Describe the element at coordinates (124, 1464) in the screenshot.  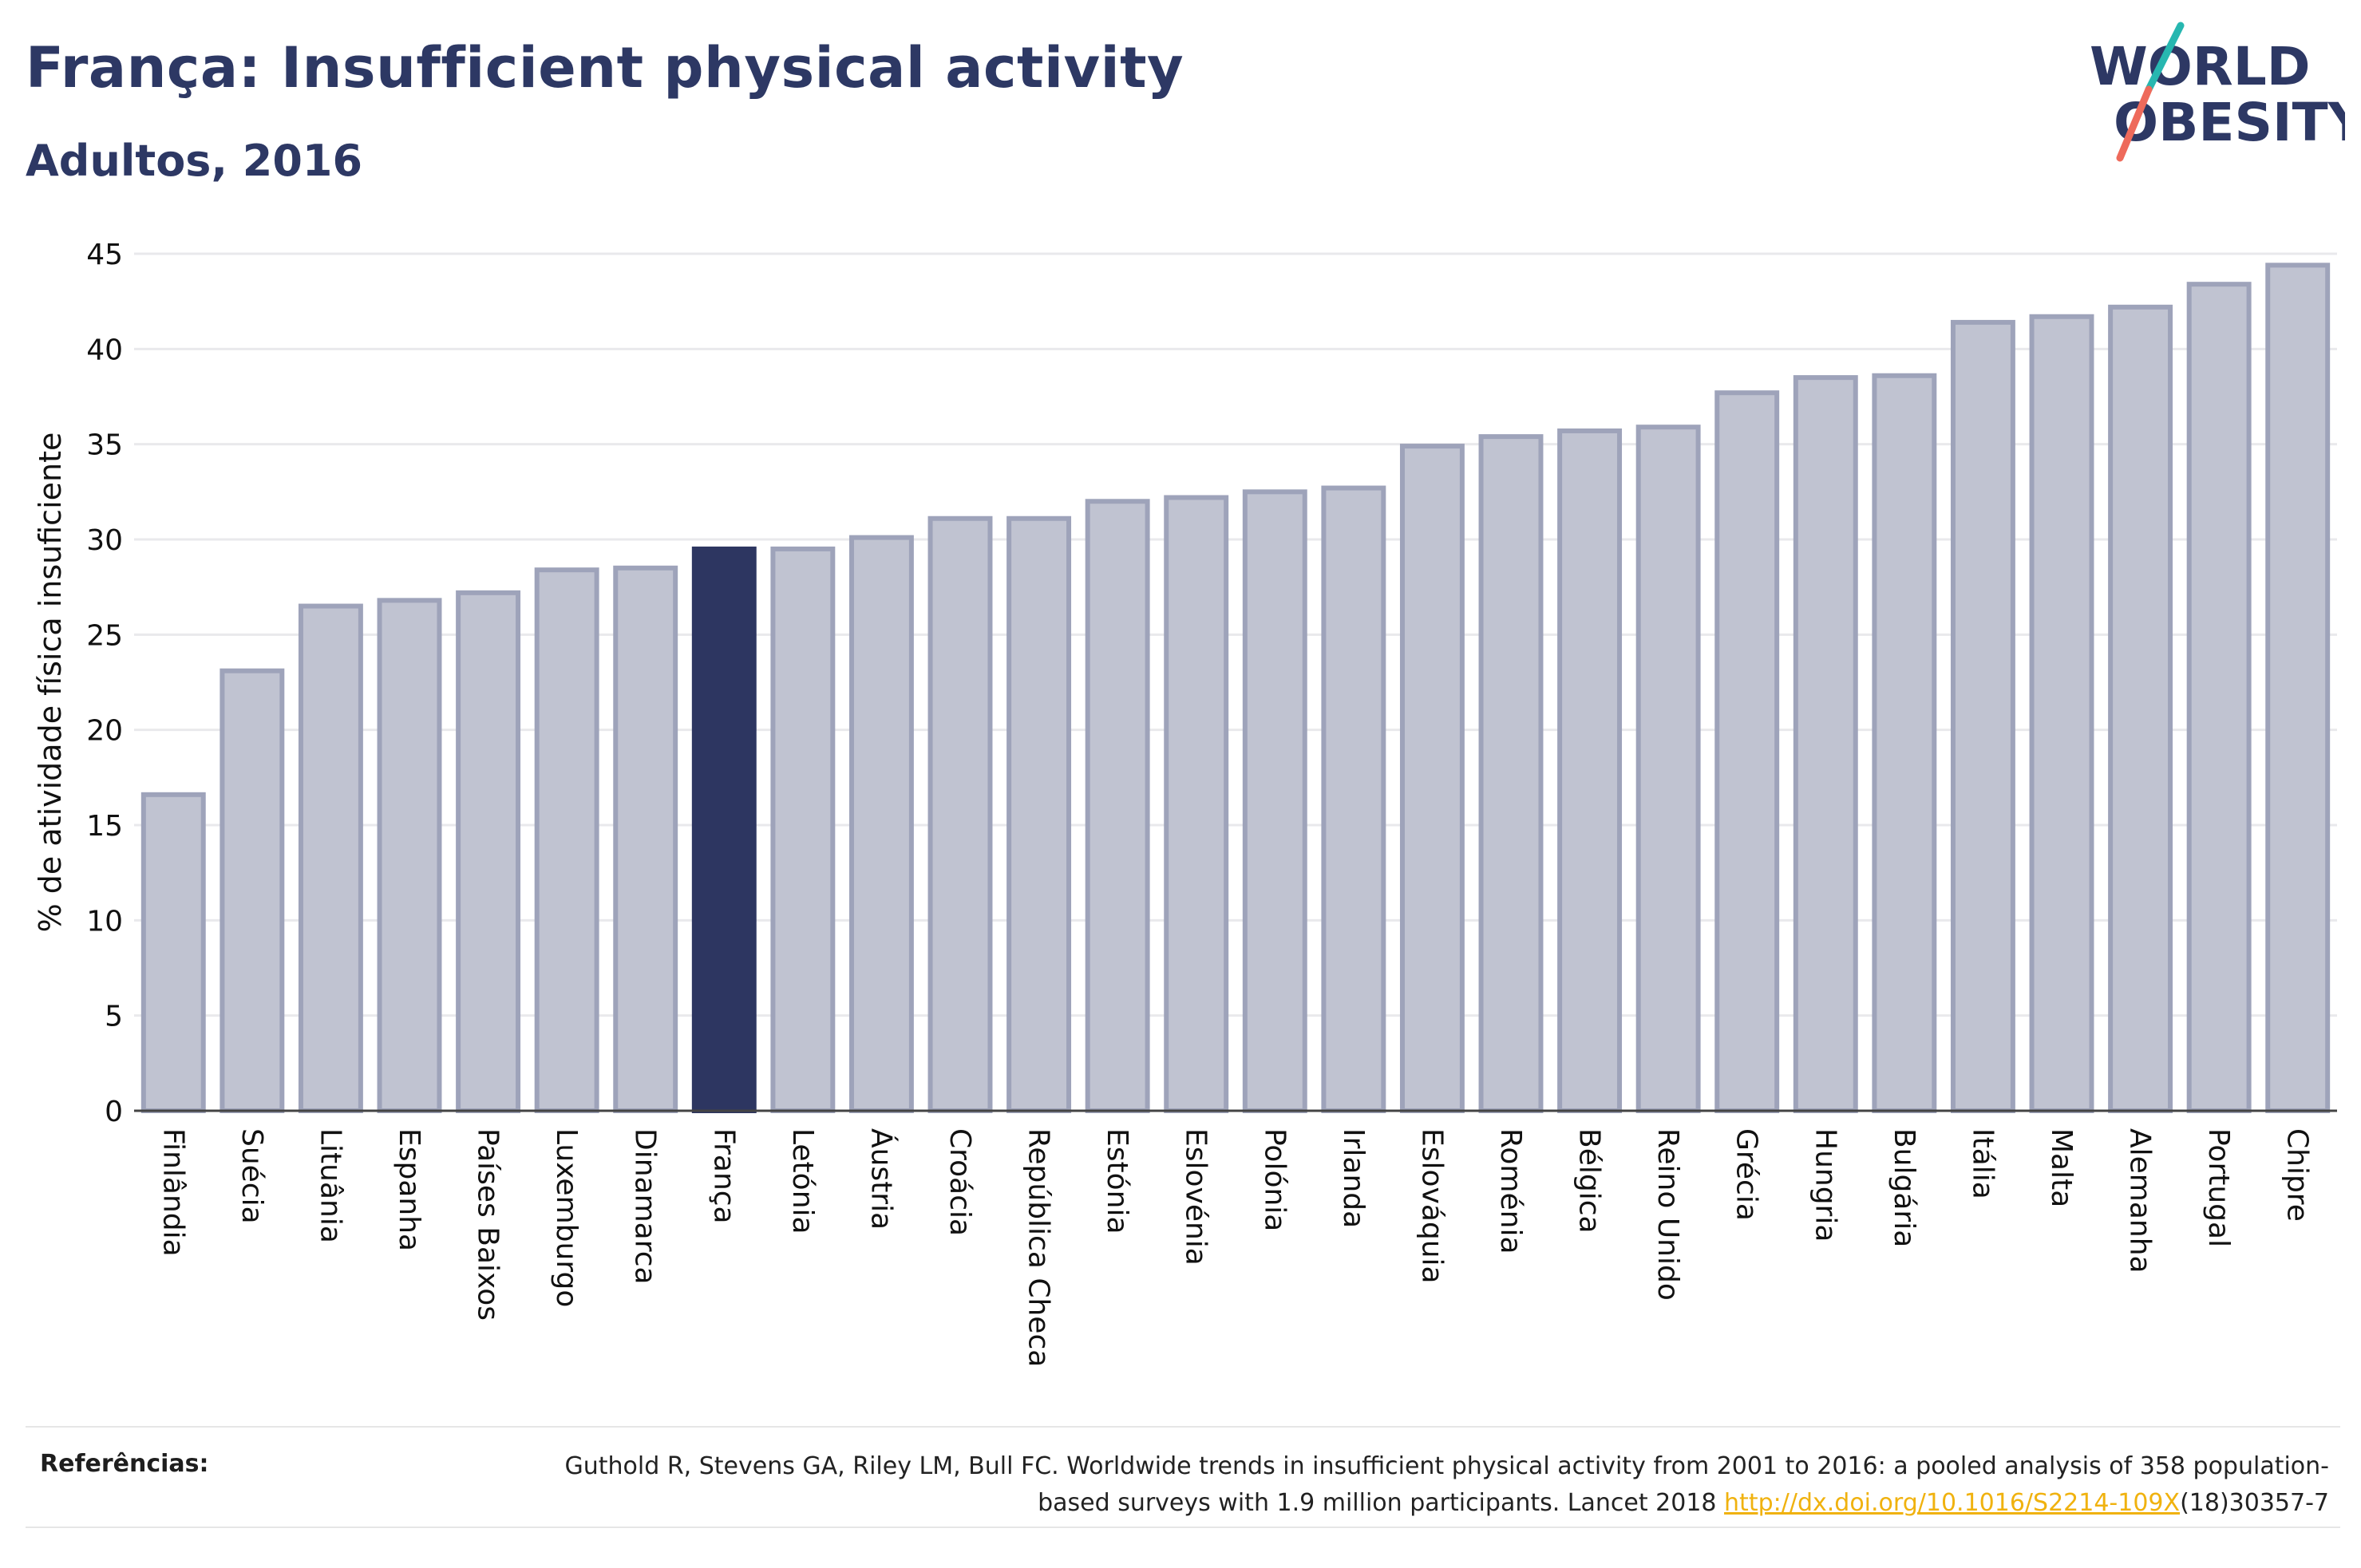
I see `references-label: Referências:` at that location.